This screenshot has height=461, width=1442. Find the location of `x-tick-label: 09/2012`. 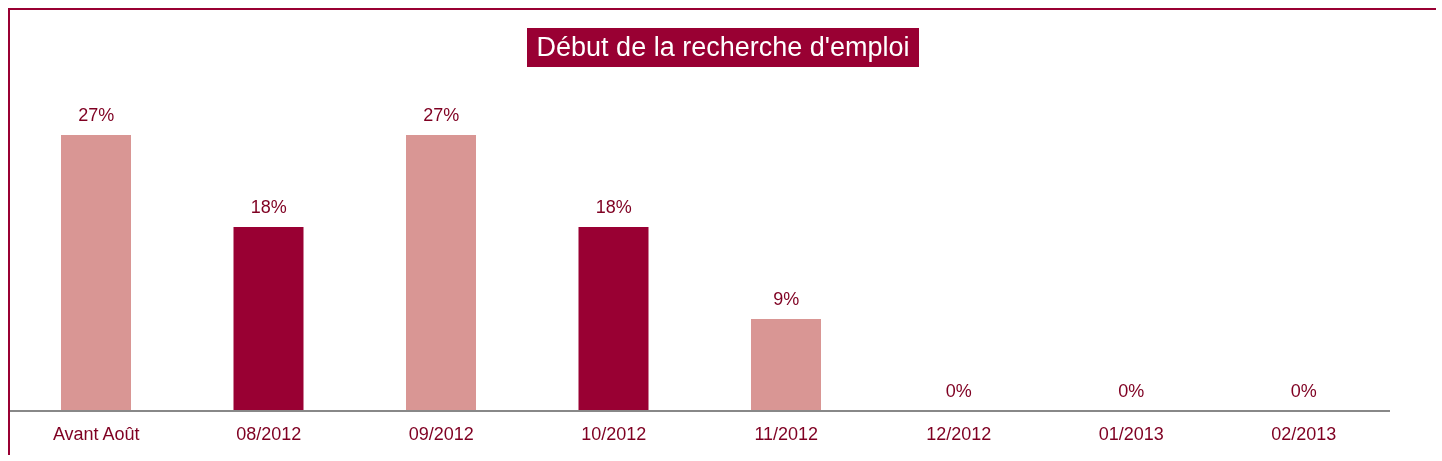

x-tick-label: 09/2012 is located at coordinates (441, 433).